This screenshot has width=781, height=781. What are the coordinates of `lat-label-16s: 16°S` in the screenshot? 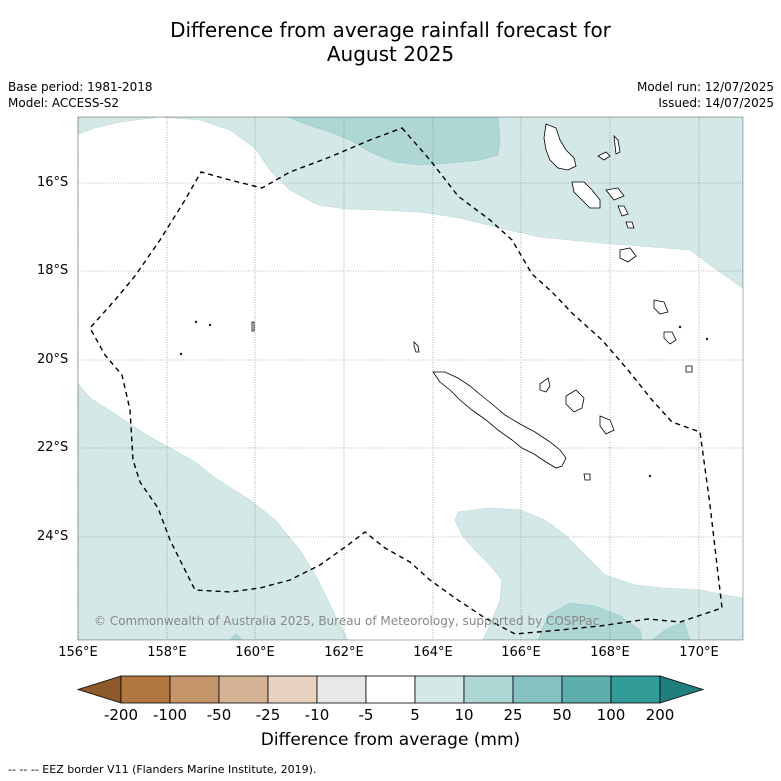 It's located at (53, 182).